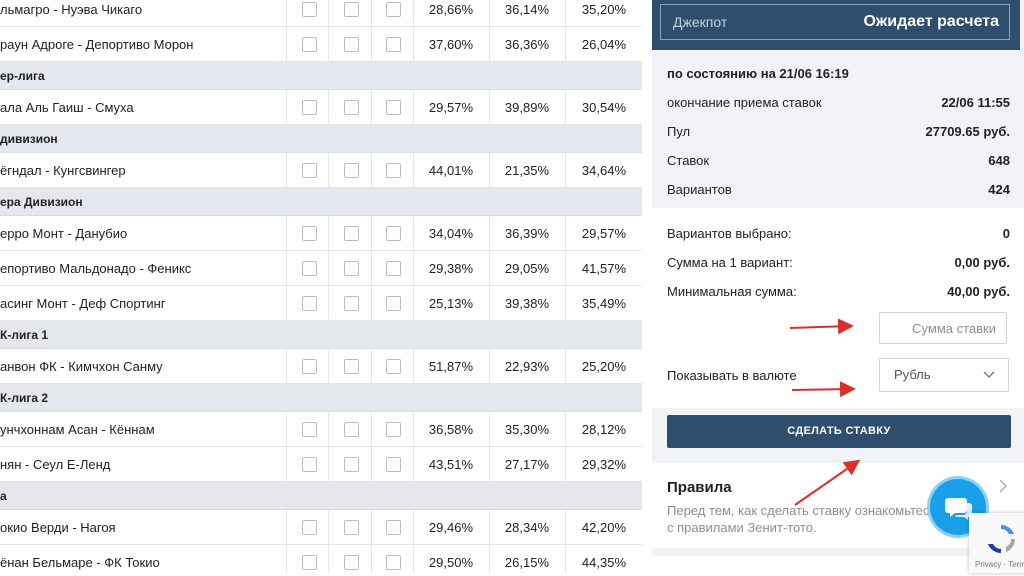 This screenshot has height=576, width=1024. What do you see at coordinates (603, 107) in the screenshot?
I see `percentage-p2: 30,54%` at bounding box center [603, 107].